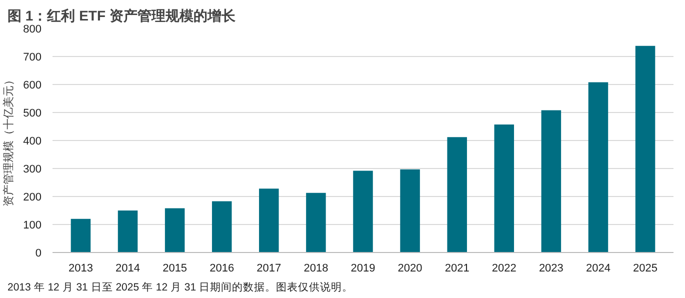 This screenshot has width=685, height=298. Describe the element at coordinates (32, 226) in the screenshot. I see `y-tick-label: 100` at that location.